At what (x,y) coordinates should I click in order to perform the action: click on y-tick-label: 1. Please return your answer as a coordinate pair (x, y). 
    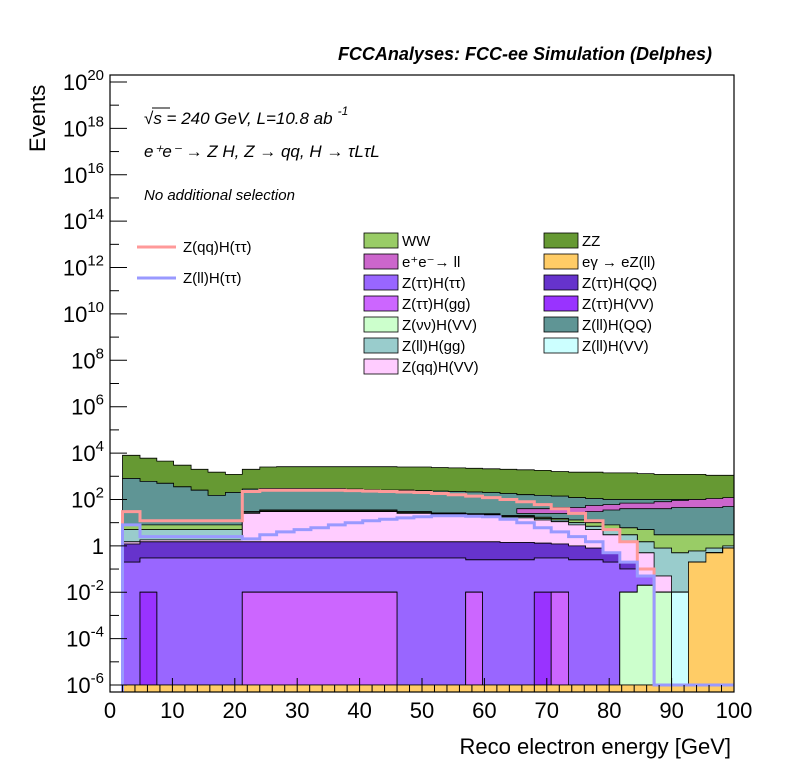
    Looking at the image, I should click on (98, 546).